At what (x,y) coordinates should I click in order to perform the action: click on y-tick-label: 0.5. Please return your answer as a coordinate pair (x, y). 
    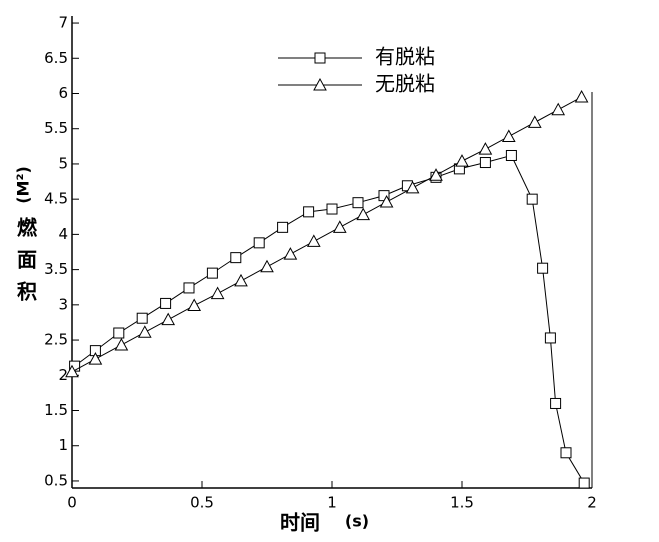
    Looking at the image, I should click on (56, 480).